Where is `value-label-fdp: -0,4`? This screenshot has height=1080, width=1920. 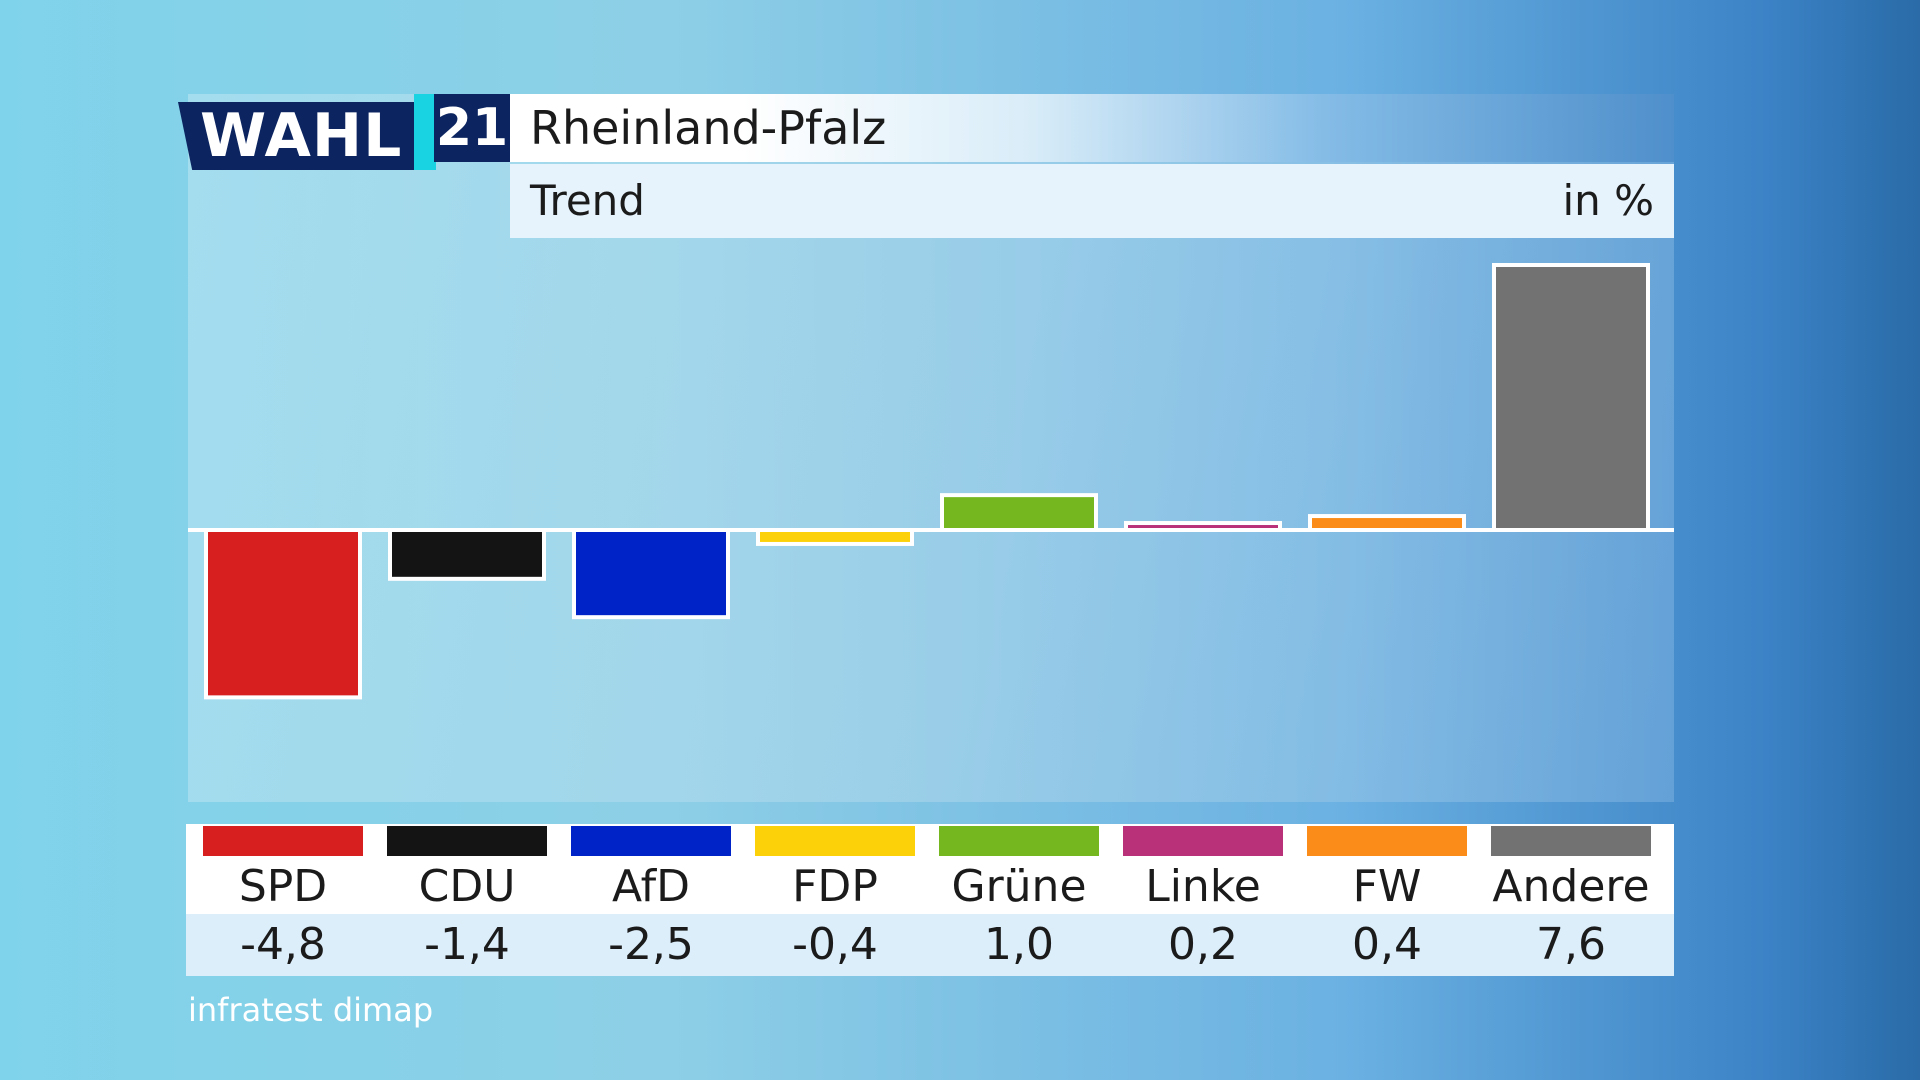
value-label-fdp: -0,4 is located at coordinates (835, 944).